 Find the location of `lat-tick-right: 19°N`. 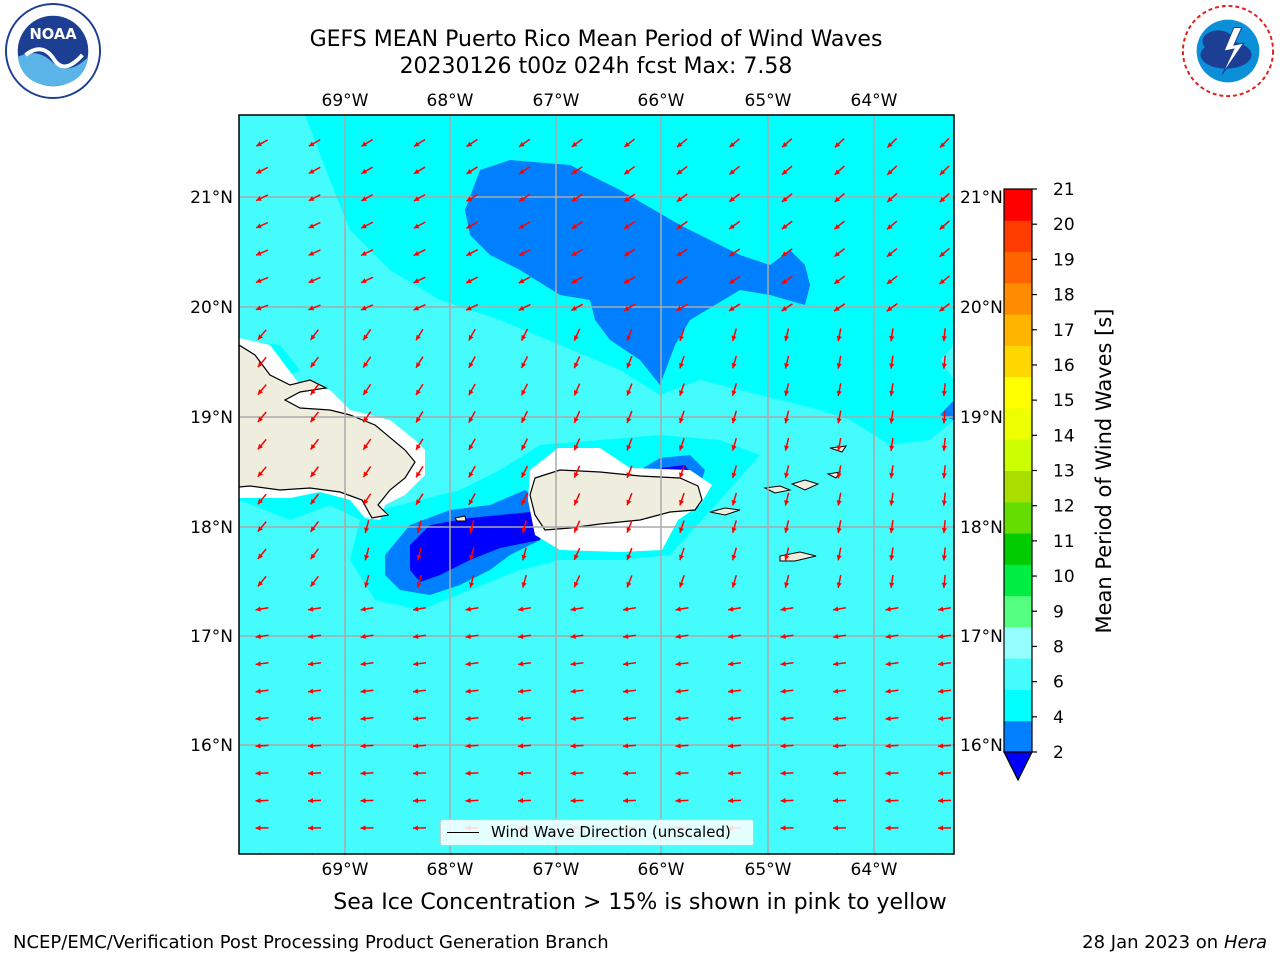

lat-tick-right: 19°N is located at coordinates (981, 418).